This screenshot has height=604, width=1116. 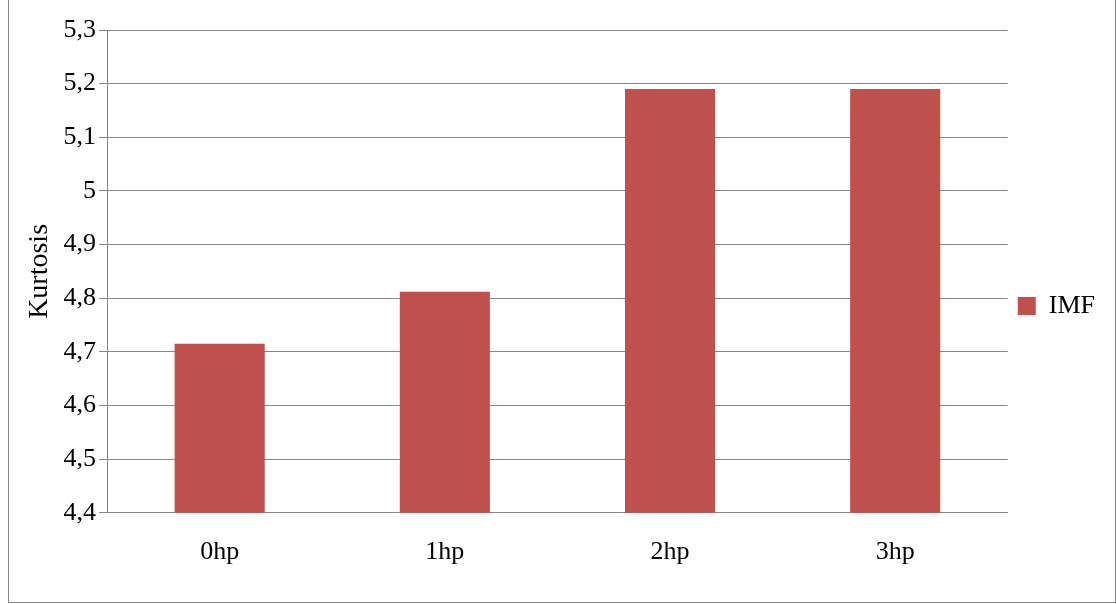 I want to click on x-tick-label: 3hp, so click(x=895, y=551).